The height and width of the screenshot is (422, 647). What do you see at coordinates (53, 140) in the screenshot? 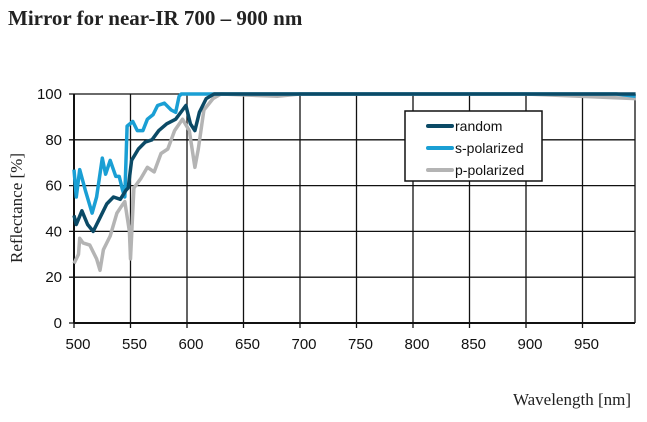
I see `y-tick-label: 80` at bounding box center [53, 140].